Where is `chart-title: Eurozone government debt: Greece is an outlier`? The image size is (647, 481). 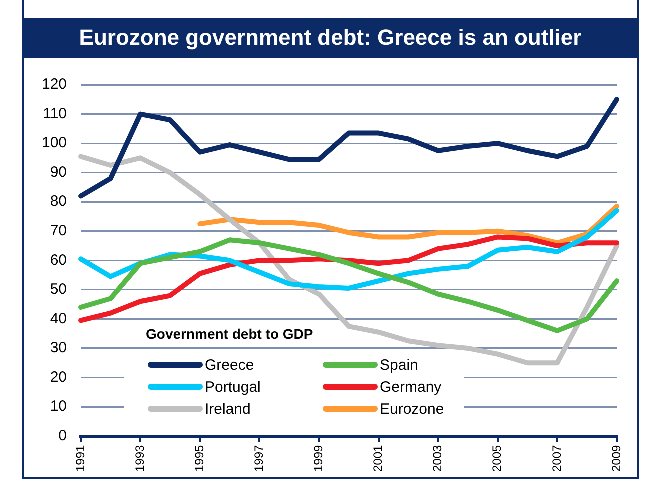 chart-title: Eurozone government debt: Greece is an outlier is located at coordinates (330, 38).